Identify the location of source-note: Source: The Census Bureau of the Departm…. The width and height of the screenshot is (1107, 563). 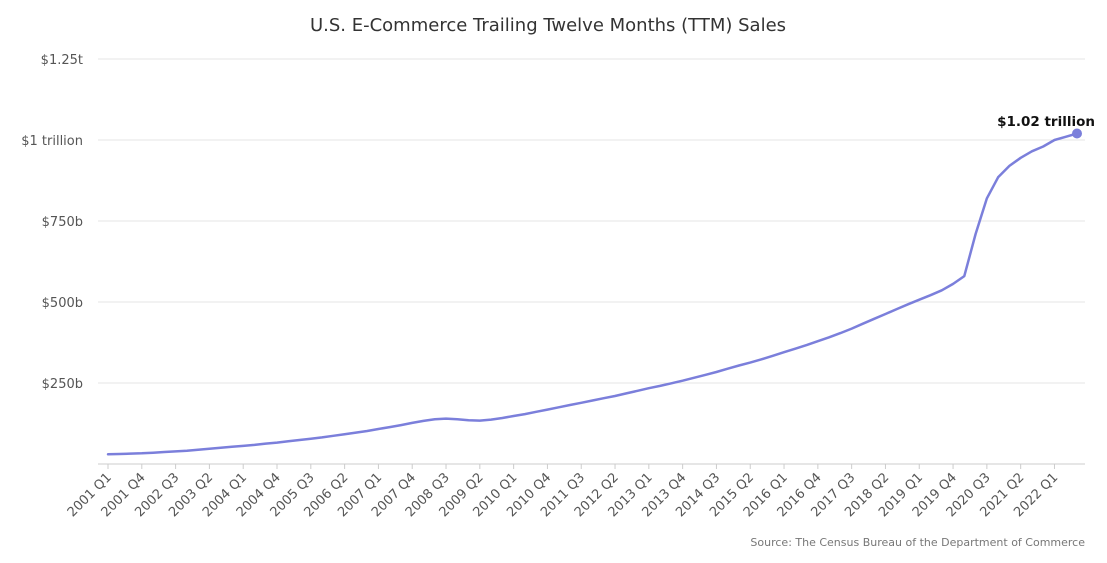
(917, 542).